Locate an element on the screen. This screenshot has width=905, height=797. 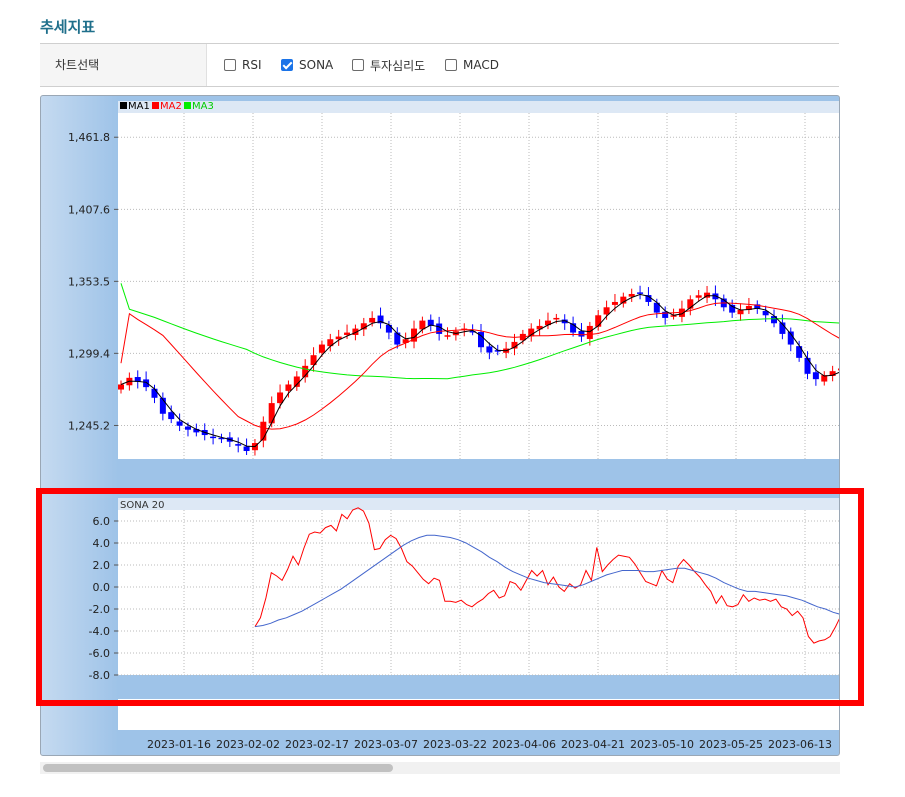
ma2-line is located at coordinates (479, 366).